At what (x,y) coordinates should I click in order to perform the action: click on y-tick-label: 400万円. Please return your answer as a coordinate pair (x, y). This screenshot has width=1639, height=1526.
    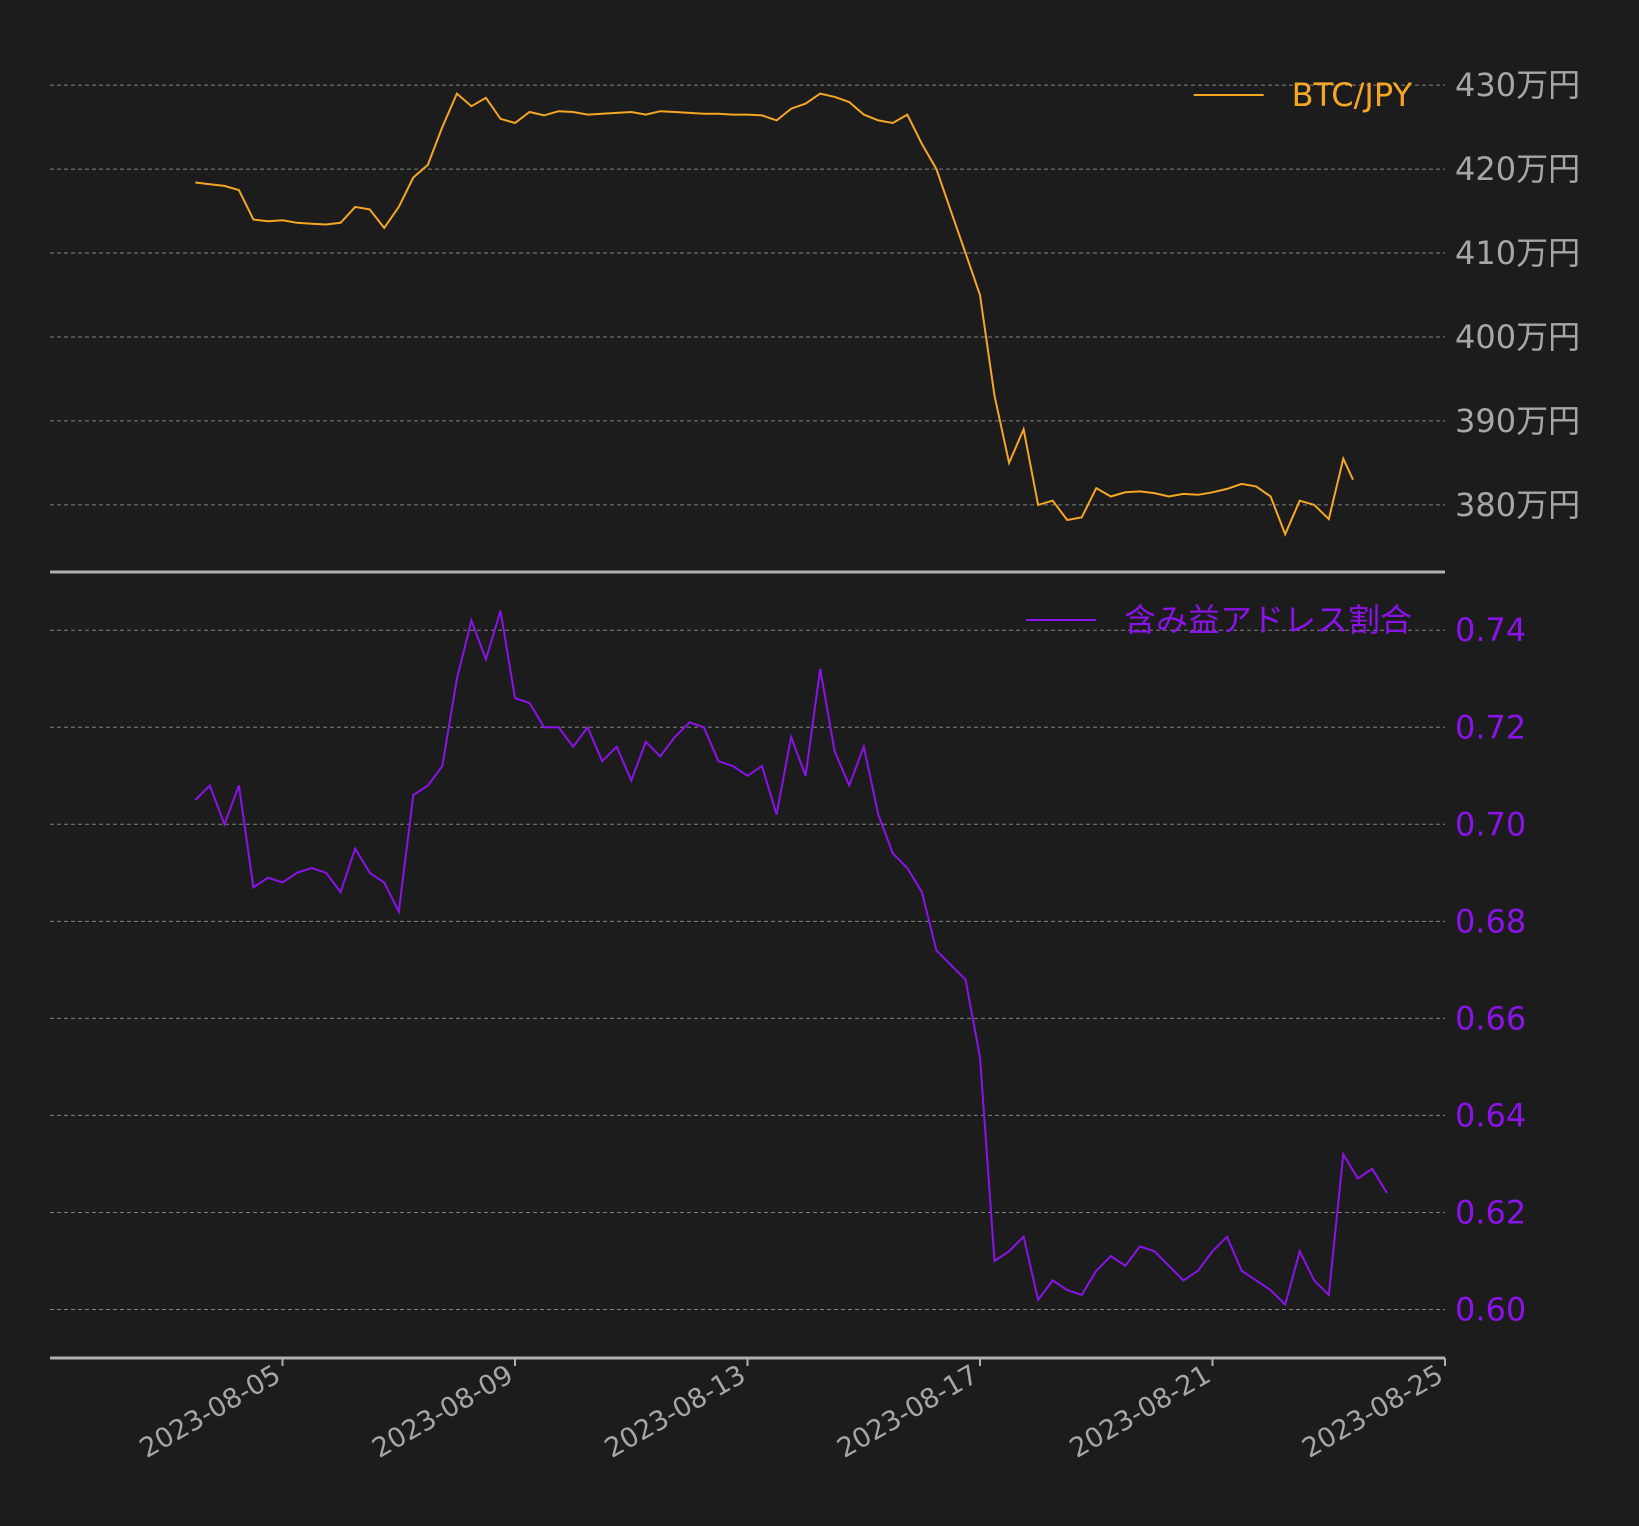
    Looking at the image, I should click on (1517, 337).